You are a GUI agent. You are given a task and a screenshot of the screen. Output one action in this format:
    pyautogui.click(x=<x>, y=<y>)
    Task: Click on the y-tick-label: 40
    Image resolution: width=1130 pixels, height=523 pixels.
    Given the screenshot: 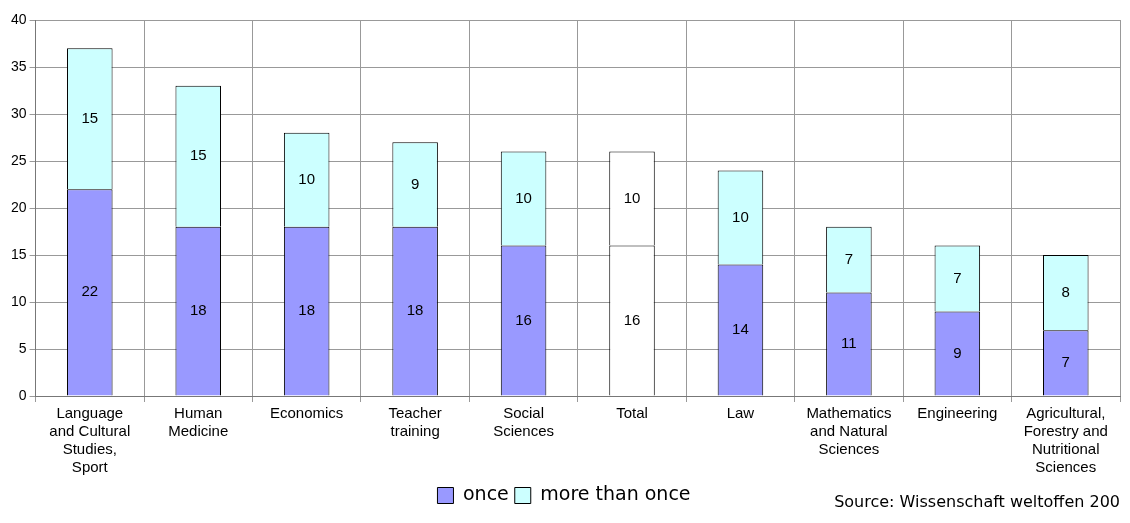 What is the action you would take?
    pyautogui.click(x=18, y=18)
    